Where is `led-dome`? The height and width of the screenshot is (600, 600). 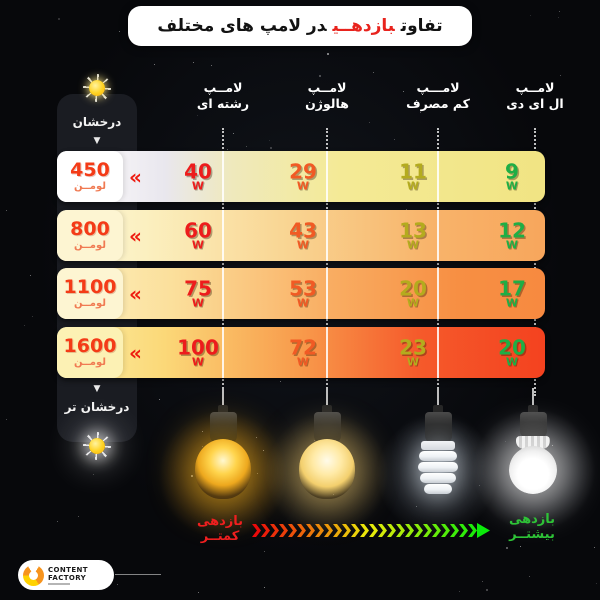 led-dome is located at coordinates (533, 470).